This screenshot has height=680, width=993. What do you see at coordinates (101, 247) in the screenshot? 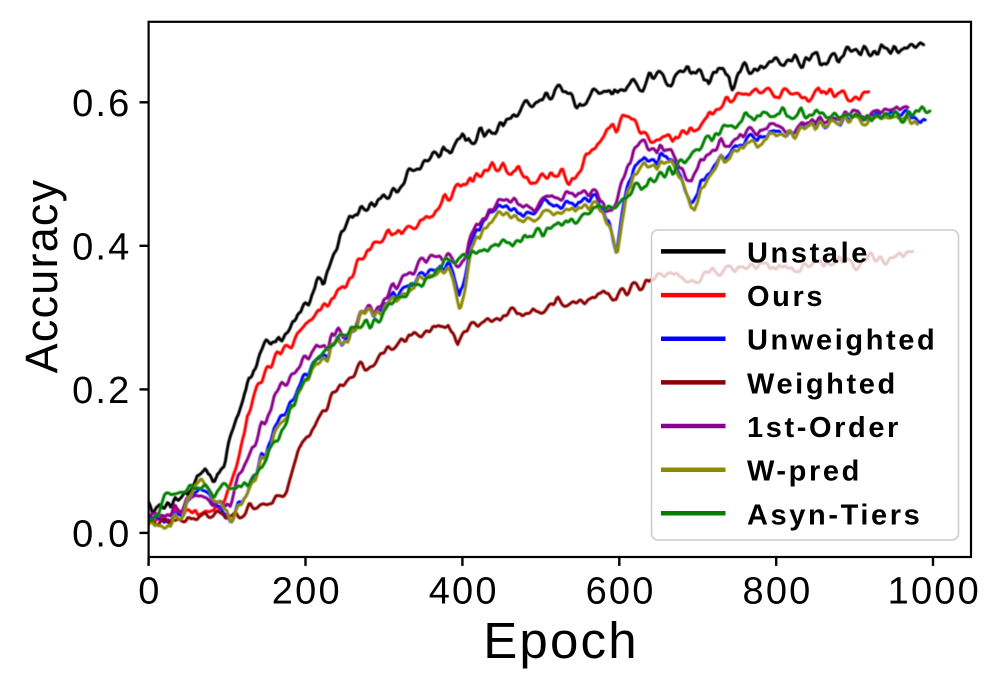
I see `svg-text: 0.4` at bounding box center [101, 247].